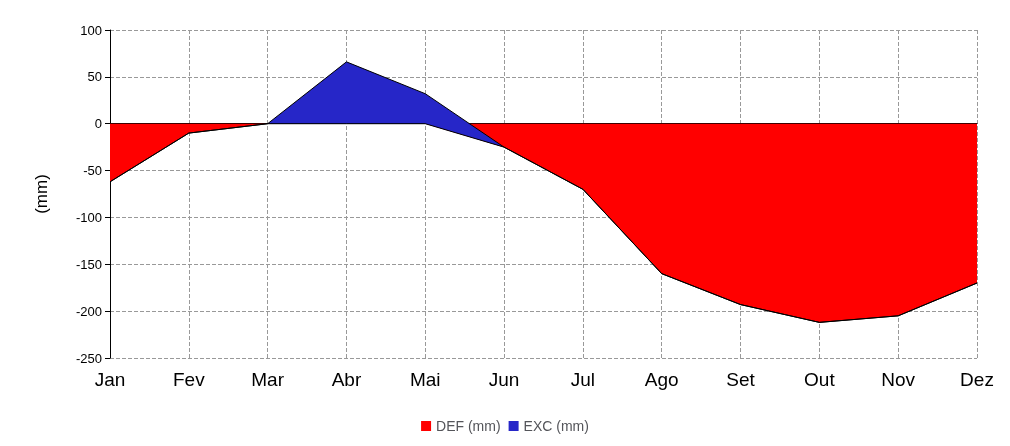  What do you see at coordinates (110, 379) in the screenshot?
I see `x-tick-label: Jan` at bounding box center [110, 379].